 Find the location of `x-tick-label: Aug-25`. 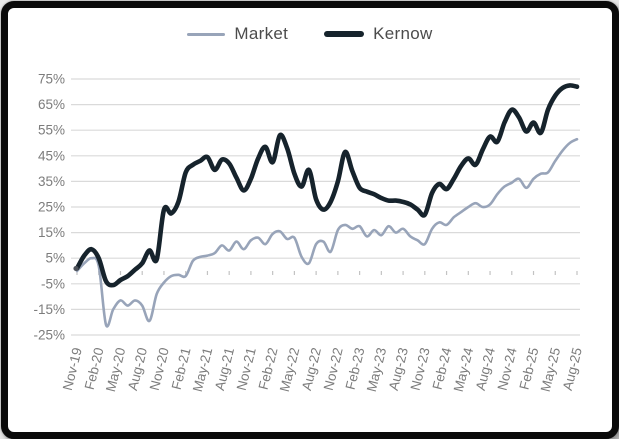

x-tick-label: Aug-25 is located at coordinates (572, 369).